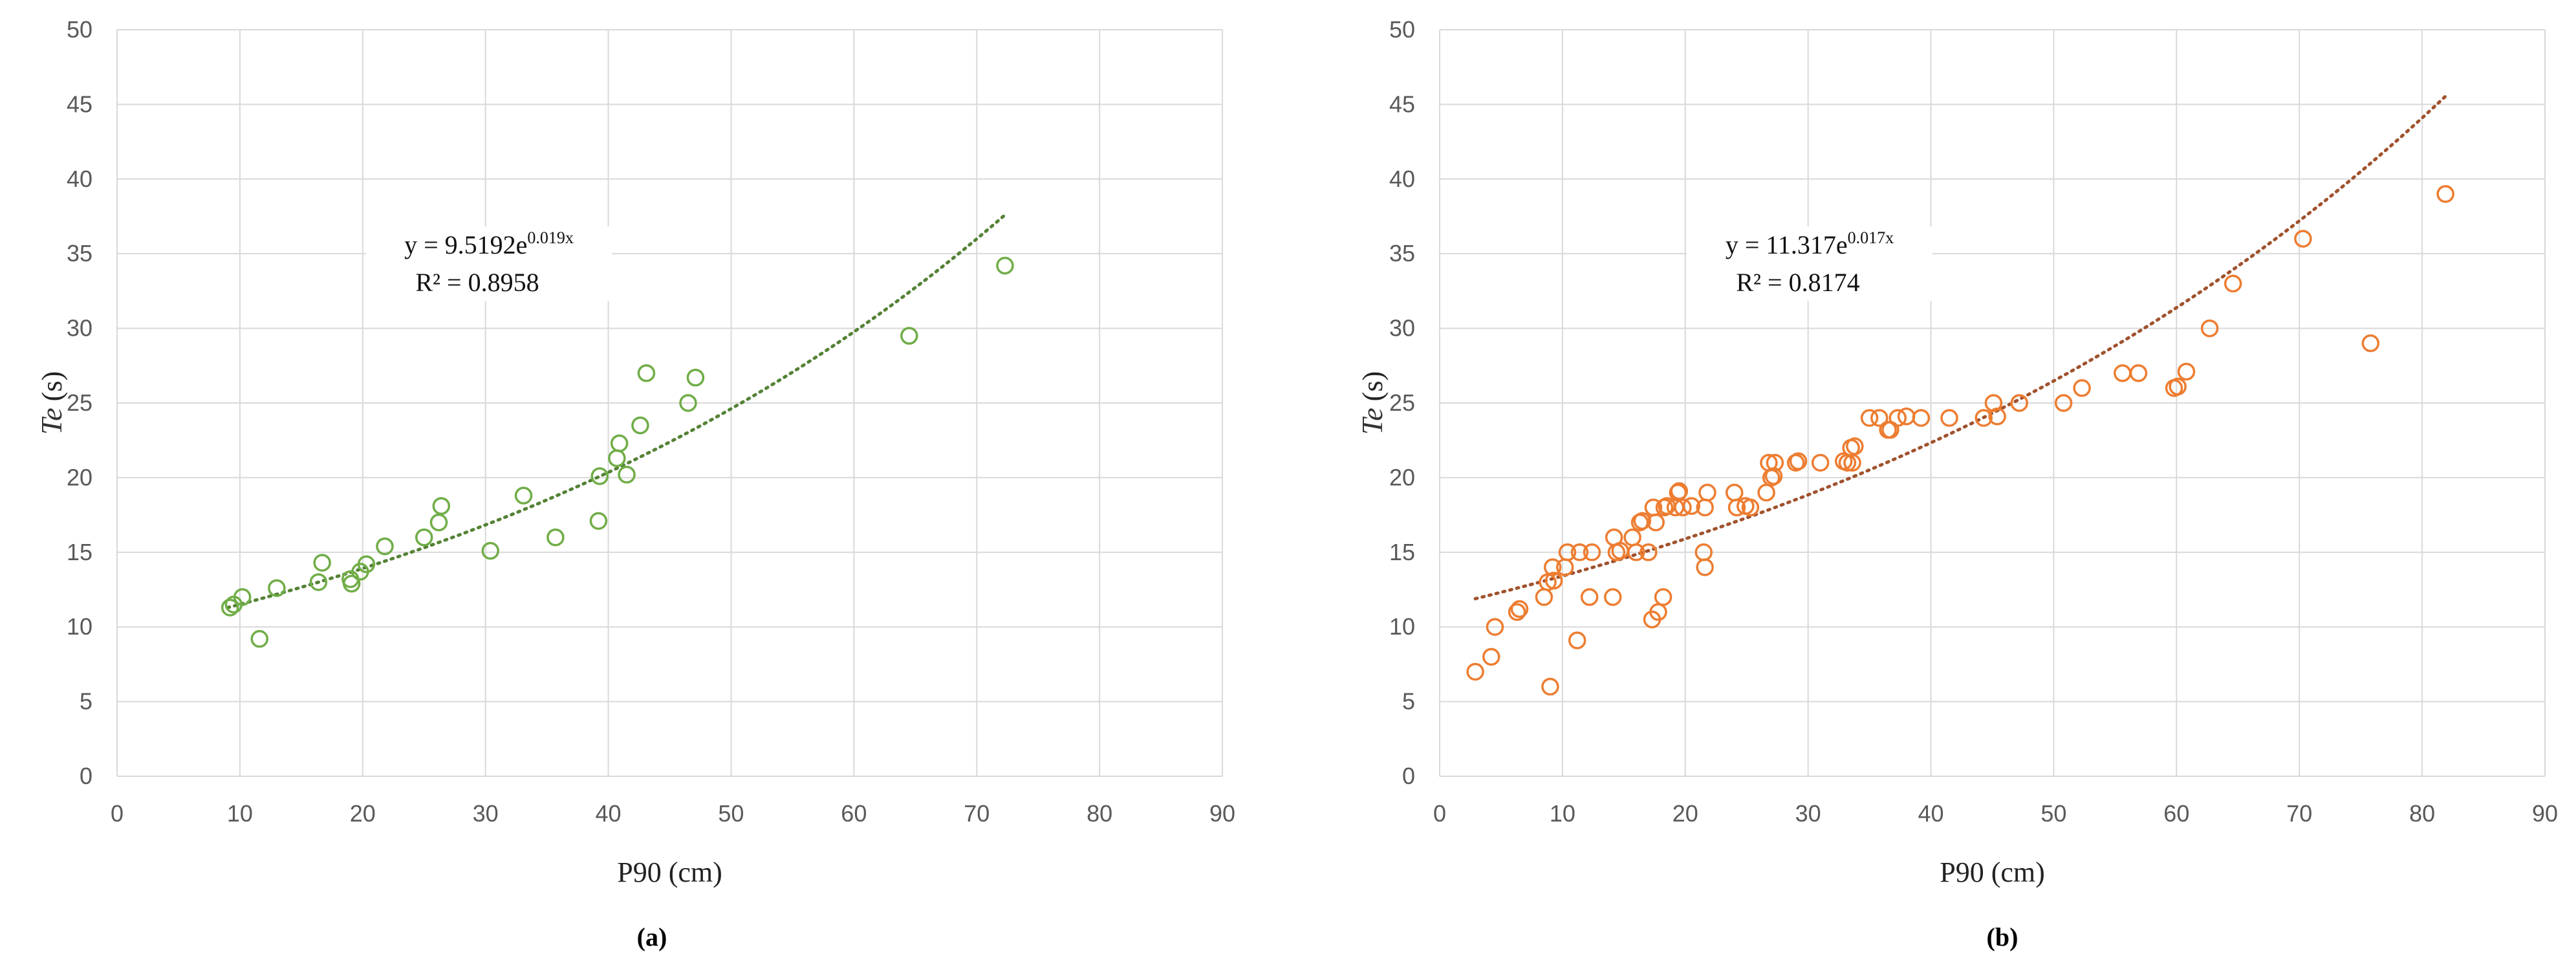  What do you see at coordinates (616, 411) in the screenshot?
I see `trendline` at bounding box center [616, 411].